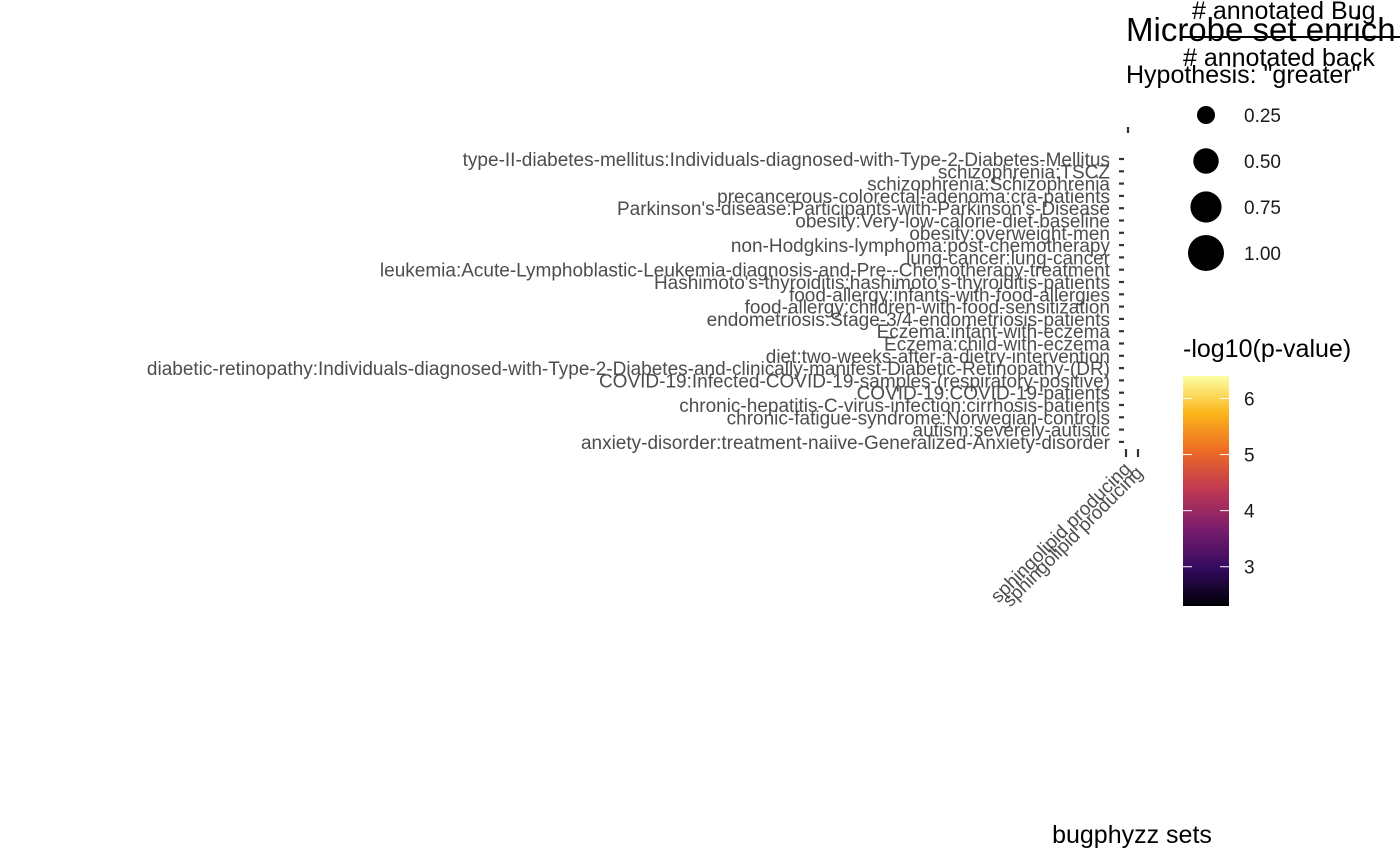 This screenshot has height=865, width=1400. I want to click on color-legend-label: 3, so click(1249, 568).